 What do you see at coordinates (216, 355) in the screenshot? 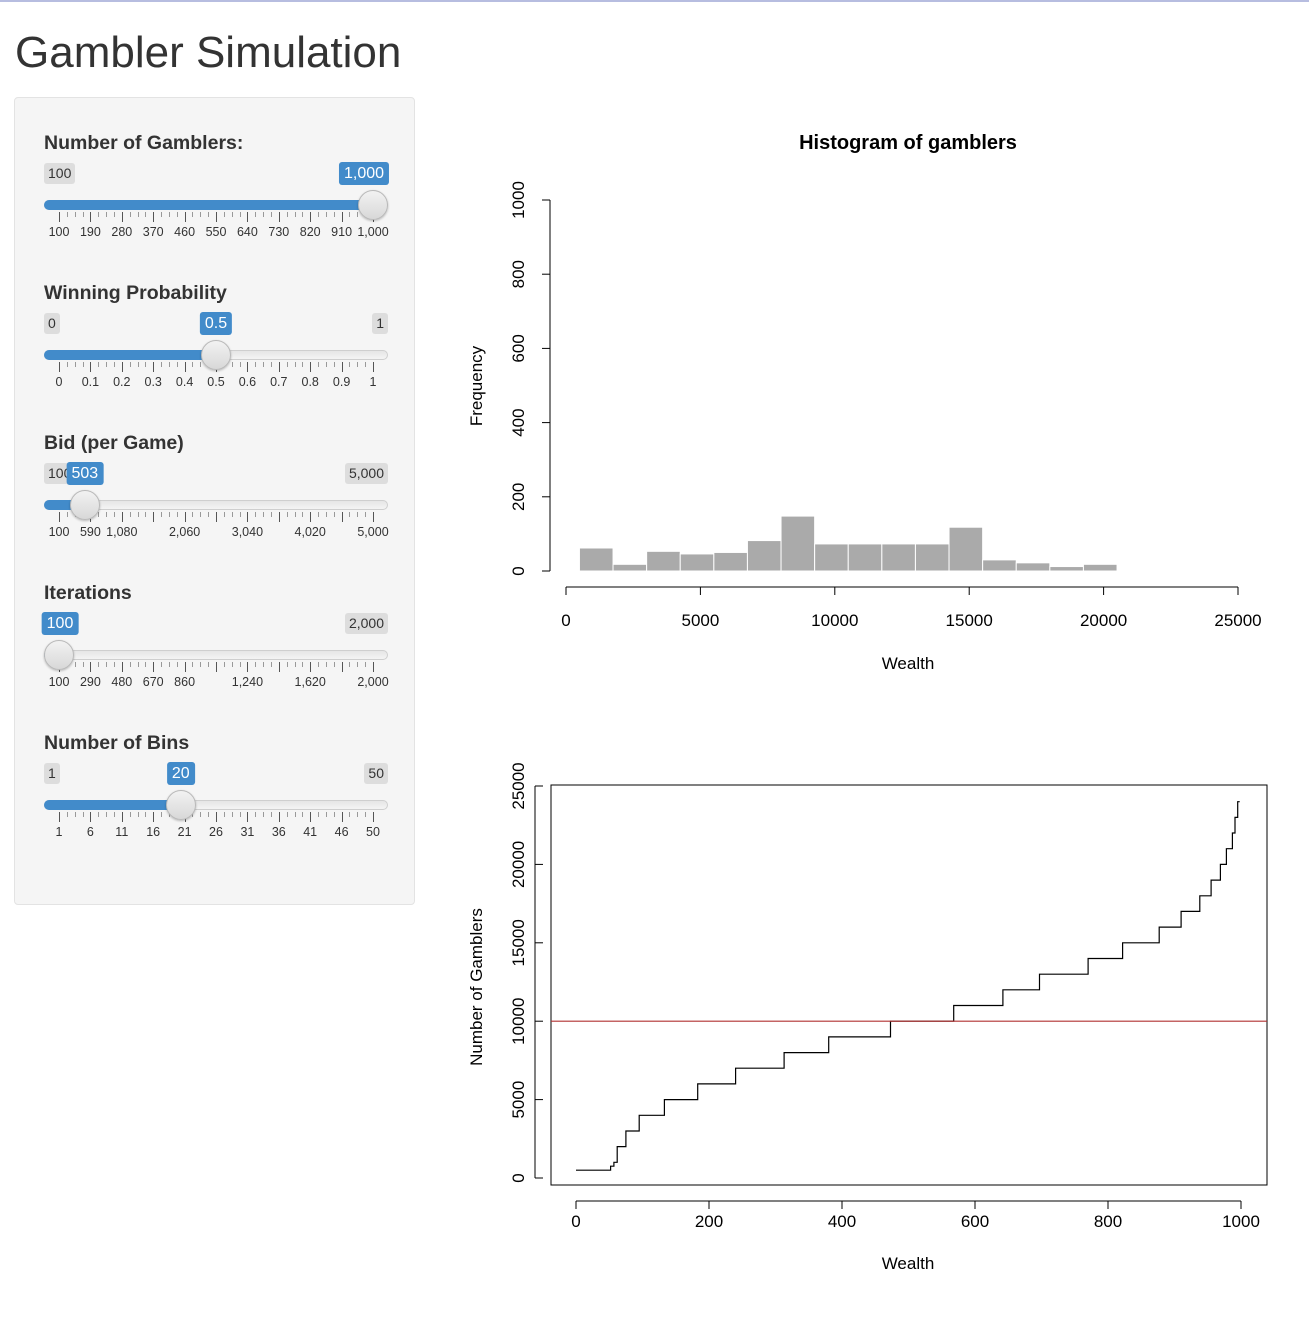
I see `prob-handle` at bounding box center [216, 355].